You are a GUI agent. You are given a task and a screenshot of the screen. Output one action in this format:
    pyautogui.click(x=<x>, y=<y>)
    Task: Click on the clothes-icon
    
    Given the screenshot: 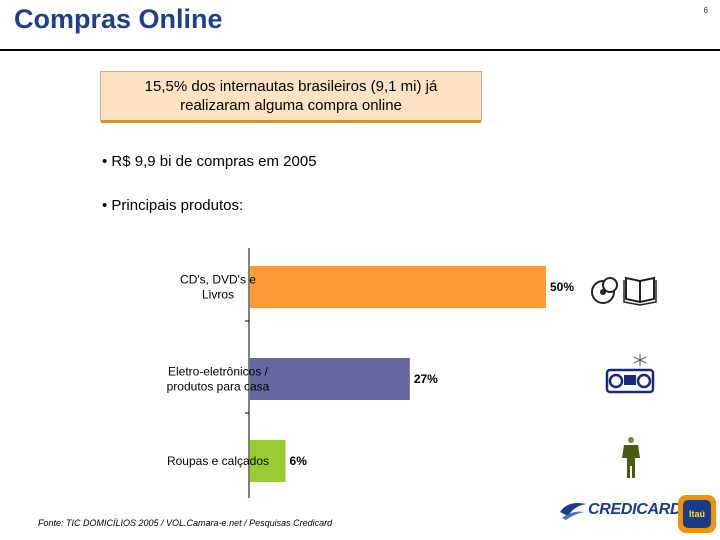 What is the action you would take?
    pyautogui.click(x=631, y=457)
    